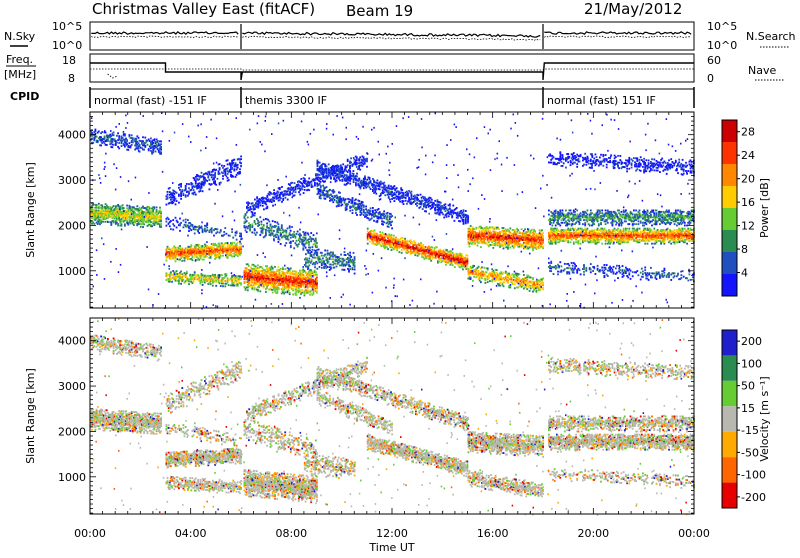 This screenshot has height=558, width=800. Describe the element at coordinates (722, 45) in the screenshot. I see `nsearch-tick-bottom: 10^0` at that location.